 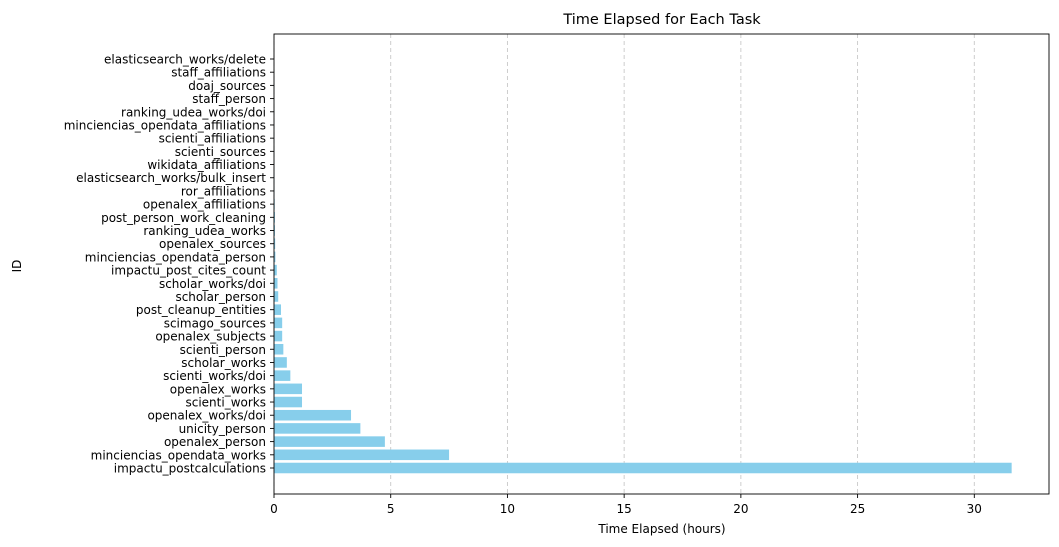 I want to click on y-tick-label: doaj_sources, so click(x=227, y=86).